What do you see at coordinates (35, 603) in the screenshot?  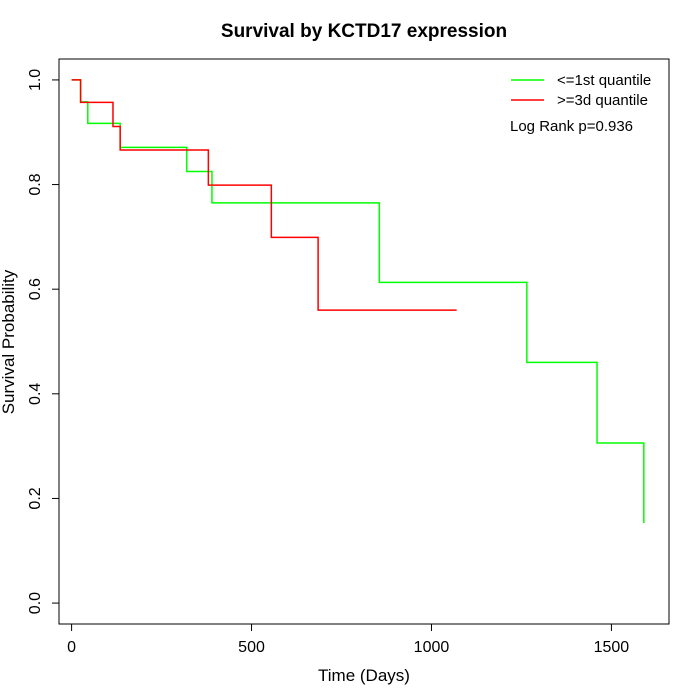 I see `y-tick-label: 0.0` at bounding box center [35, 603].